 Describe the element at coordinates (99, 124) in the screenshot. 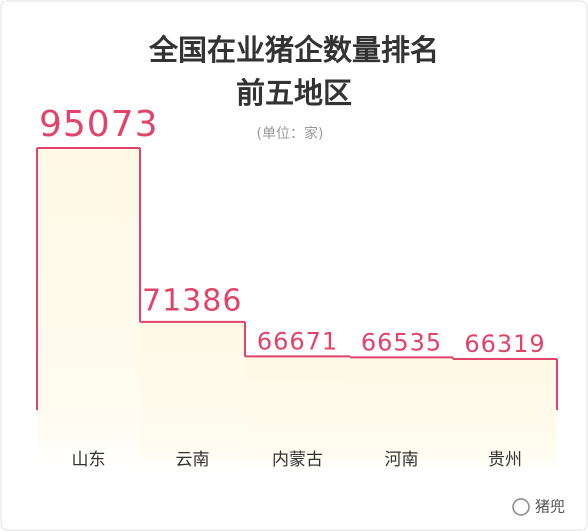

I see `value-label: 95073` at that location.